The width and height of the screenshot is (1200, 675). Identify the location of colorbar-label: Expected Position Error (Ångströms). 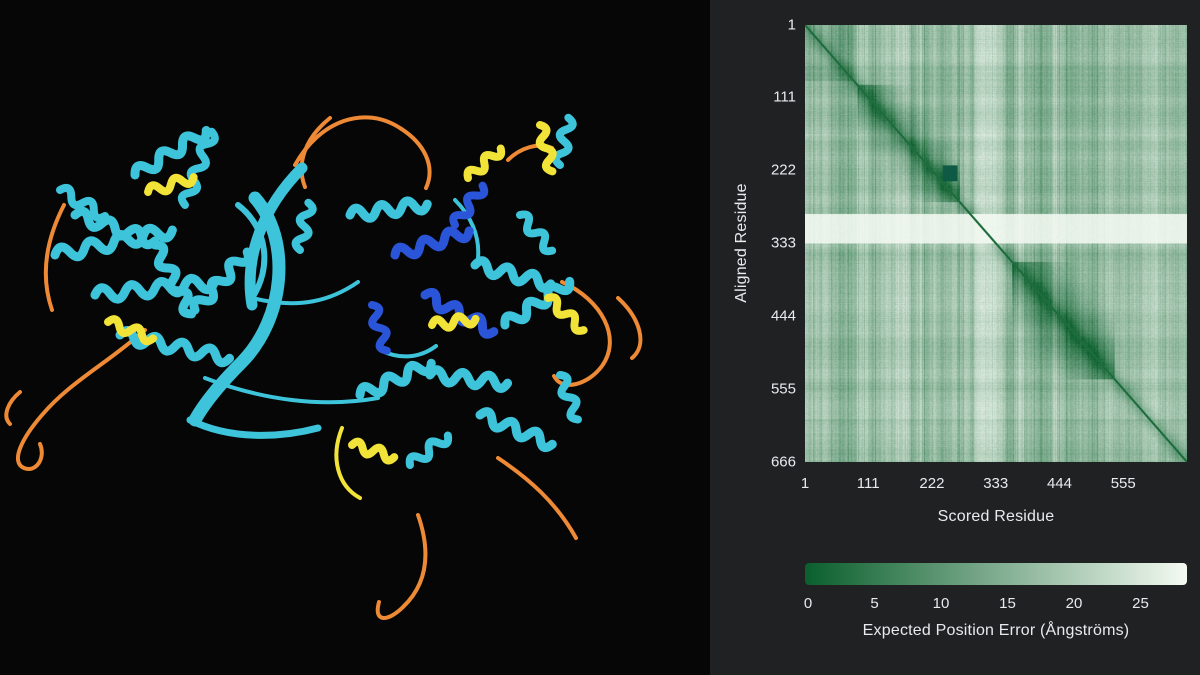
(996, 630).